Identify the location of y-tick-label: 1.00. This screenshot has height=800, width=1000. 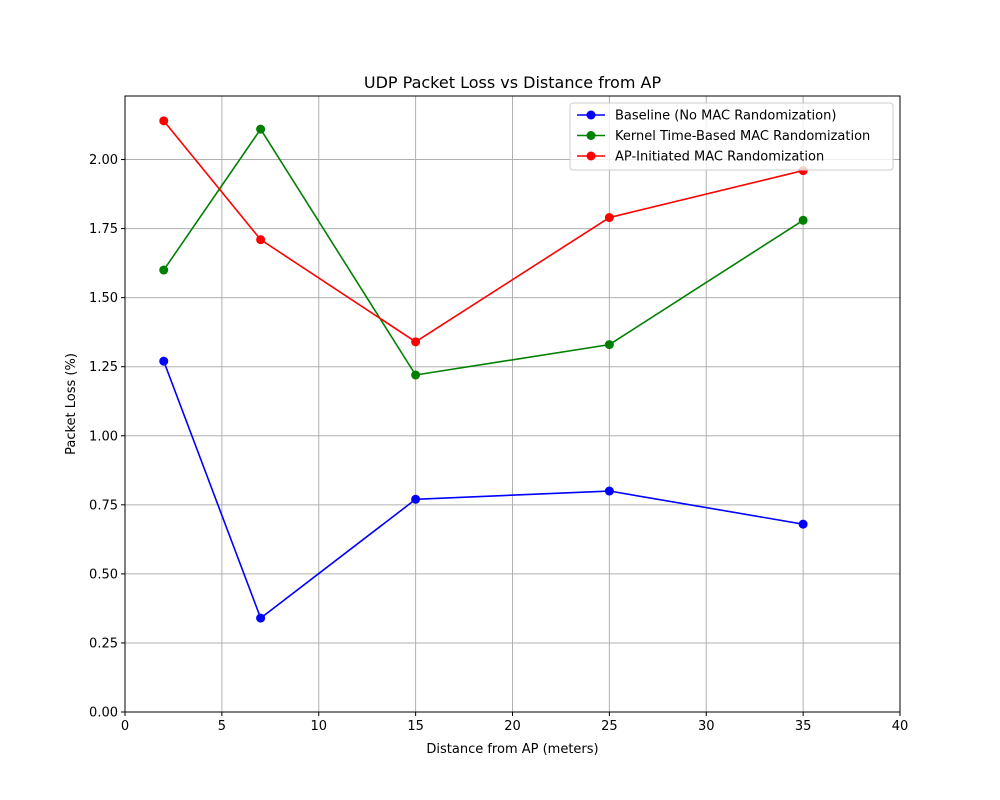
(103, 436).